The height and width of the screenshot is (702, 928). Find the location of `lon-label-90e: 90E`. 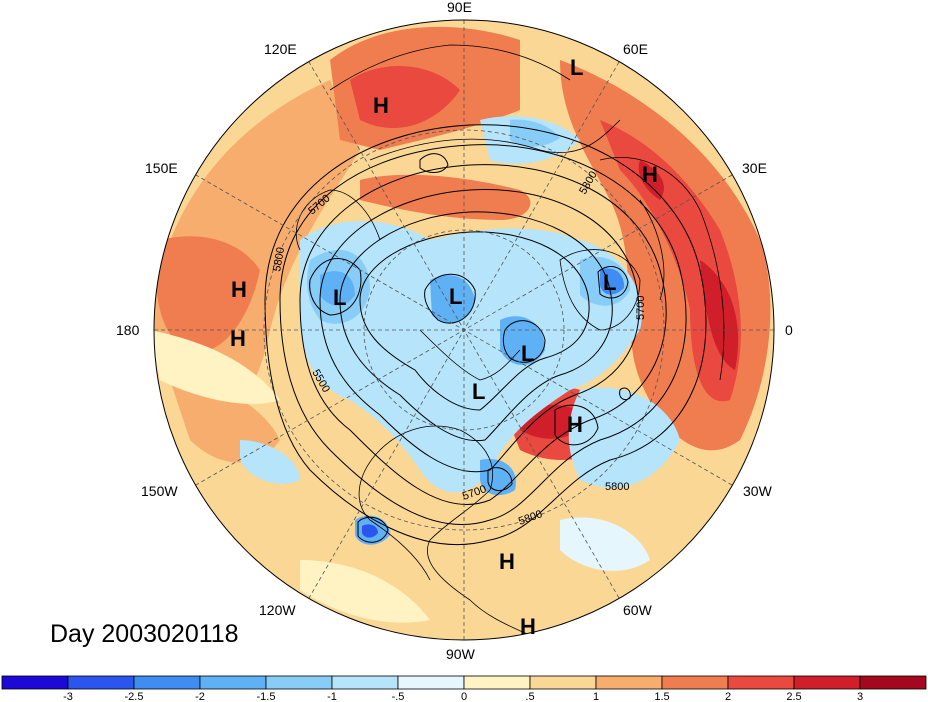

lon-label-90e: 90E is located at coordinates (459, 7).